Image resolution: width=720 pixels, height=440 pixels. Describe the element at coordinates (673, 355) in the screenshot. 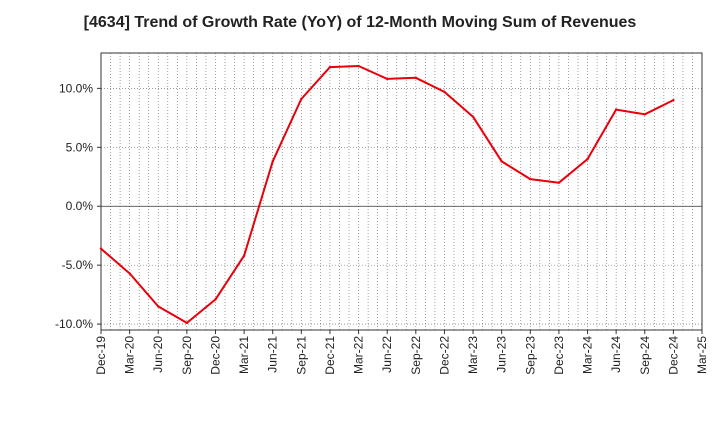

I see `x-tick-label: Dec-24` at that location.